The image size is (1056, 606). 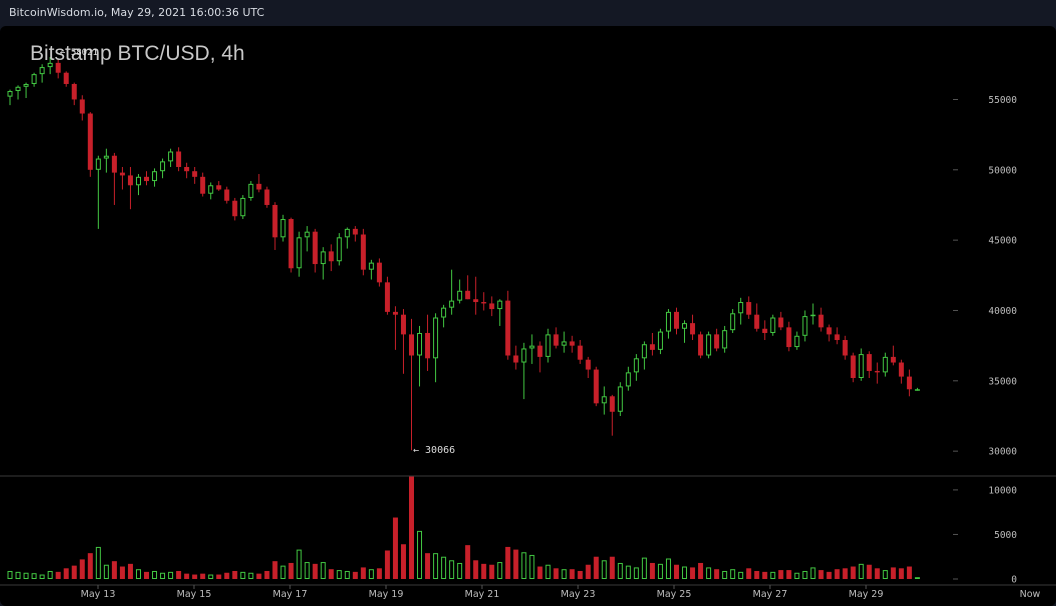 What do you see at coordinates (482, 594) in the screenshot?
I see `time-tick-label: May 21` at bounding box center [482, 594].